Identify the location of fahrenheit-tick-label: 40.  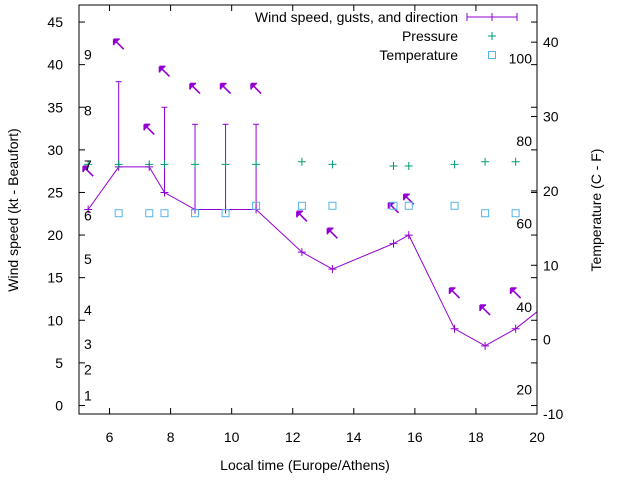
(524, 307).